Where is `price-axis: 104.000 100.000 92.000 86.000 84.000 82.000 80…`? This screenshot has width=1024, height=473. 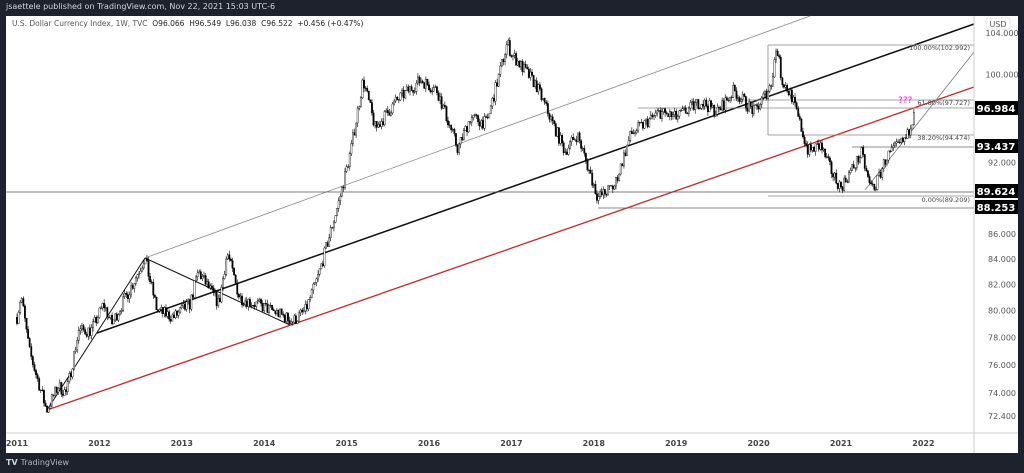 price-axis: 104.000 100.000 92.000 86.000 84.000 82.000 80… is located at coordinates (1001, 225).